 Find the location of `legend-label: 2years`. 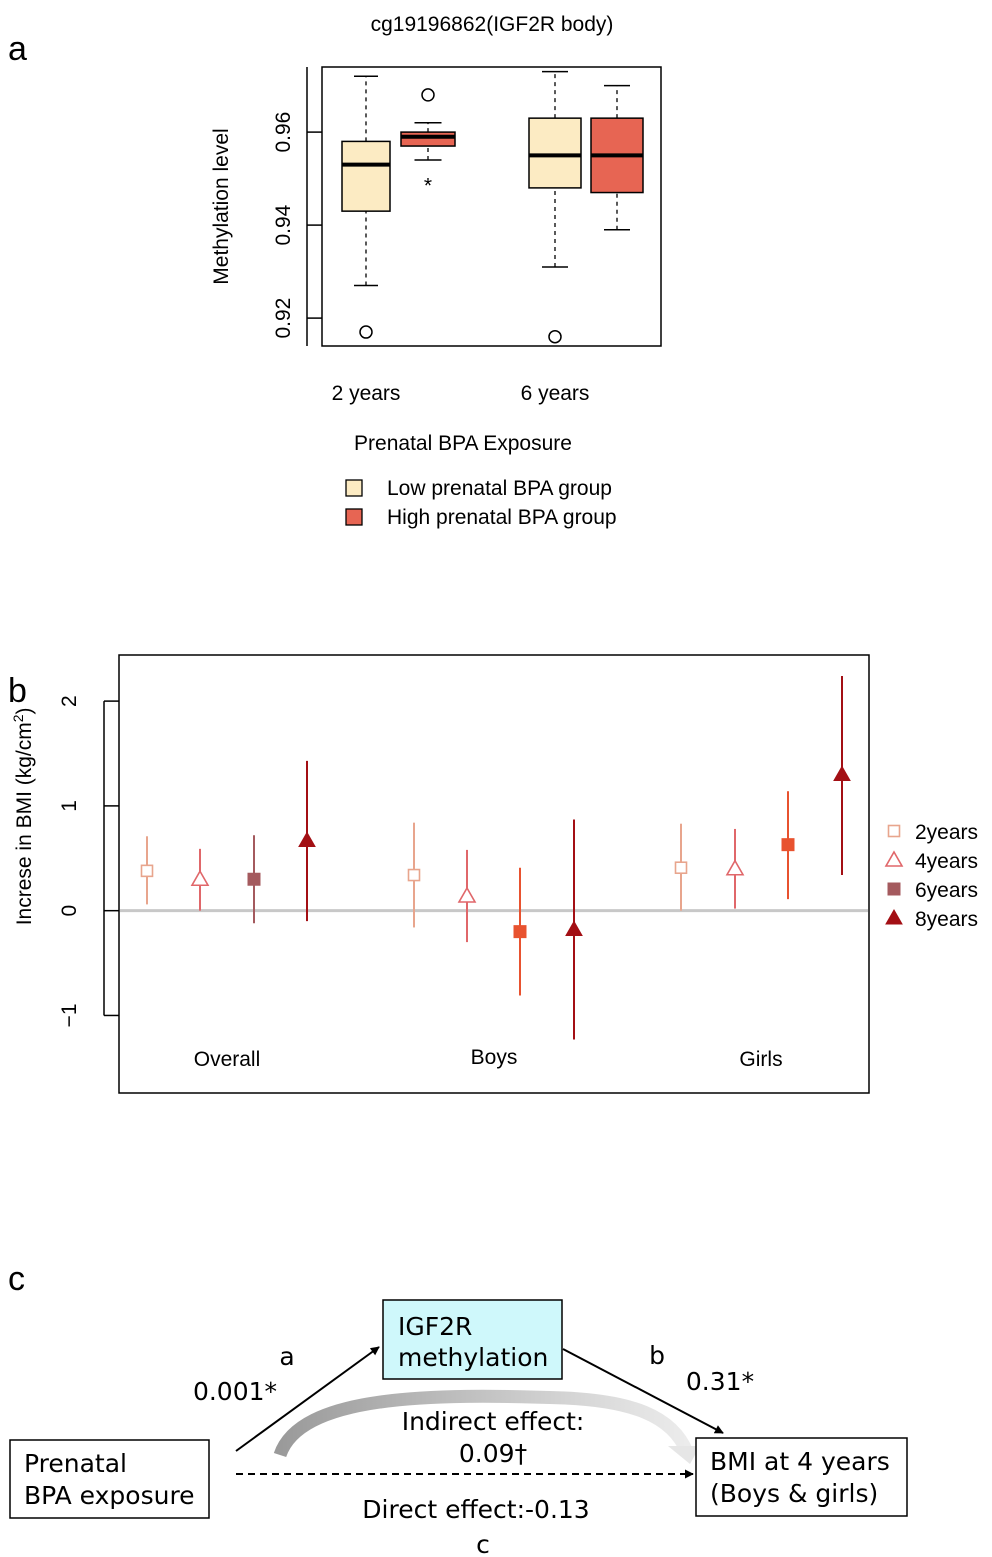

legend-label: 2years is located at coordinates (946, 832).